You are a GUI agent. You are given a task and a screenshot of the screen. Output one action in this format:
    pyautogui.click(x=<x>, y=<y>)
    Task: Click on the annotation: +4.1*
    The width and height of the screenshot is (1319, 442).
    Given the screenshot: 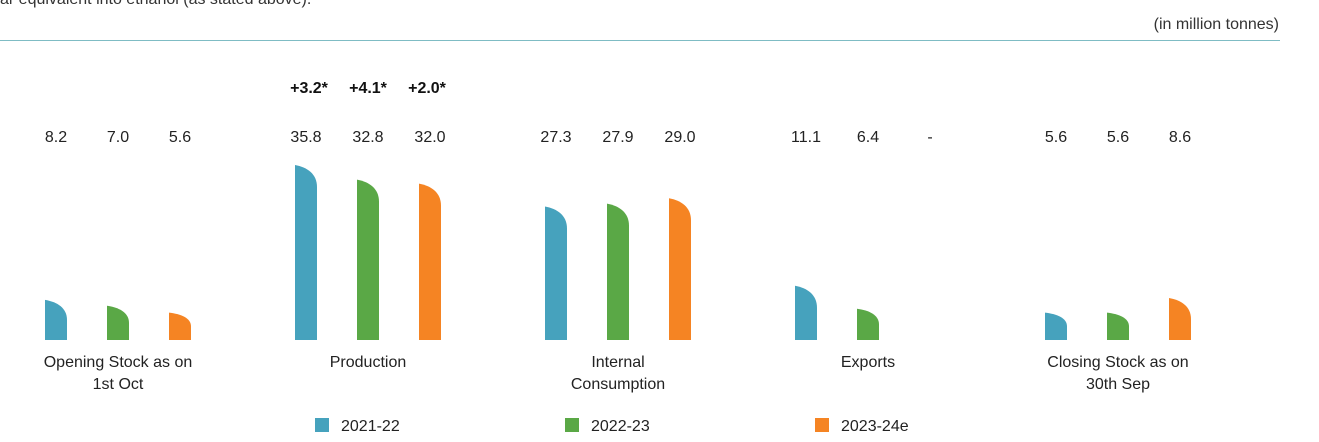 What is the action you would take?
    pyautogui.click(x=368, y=88)
    